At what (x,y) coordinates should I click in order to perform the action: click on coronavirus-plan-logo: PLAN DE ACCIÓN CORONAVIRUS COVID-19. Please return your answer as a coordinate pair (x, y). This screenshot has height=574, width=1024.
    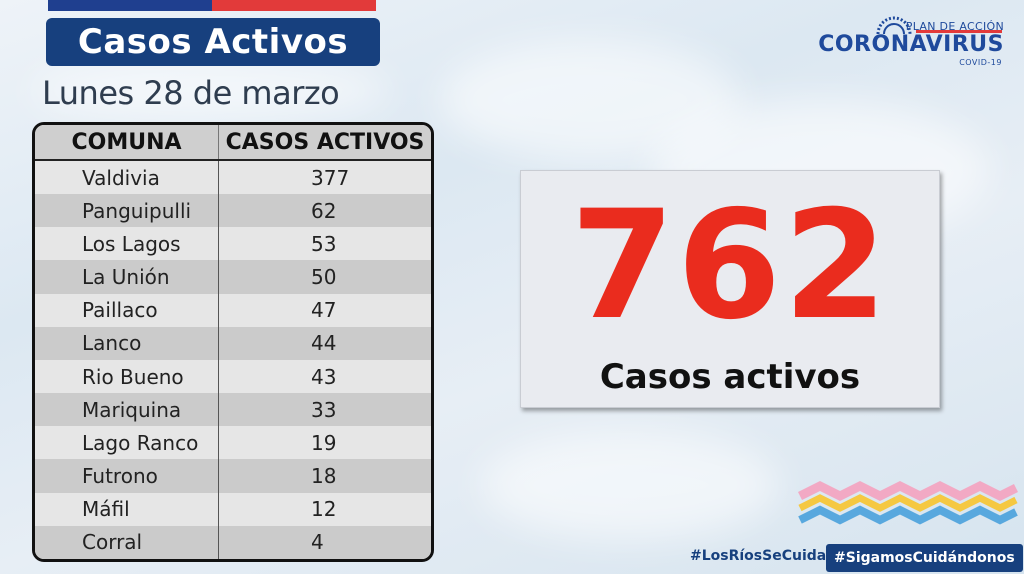
    Looking at the image, I should click on (913, 38).